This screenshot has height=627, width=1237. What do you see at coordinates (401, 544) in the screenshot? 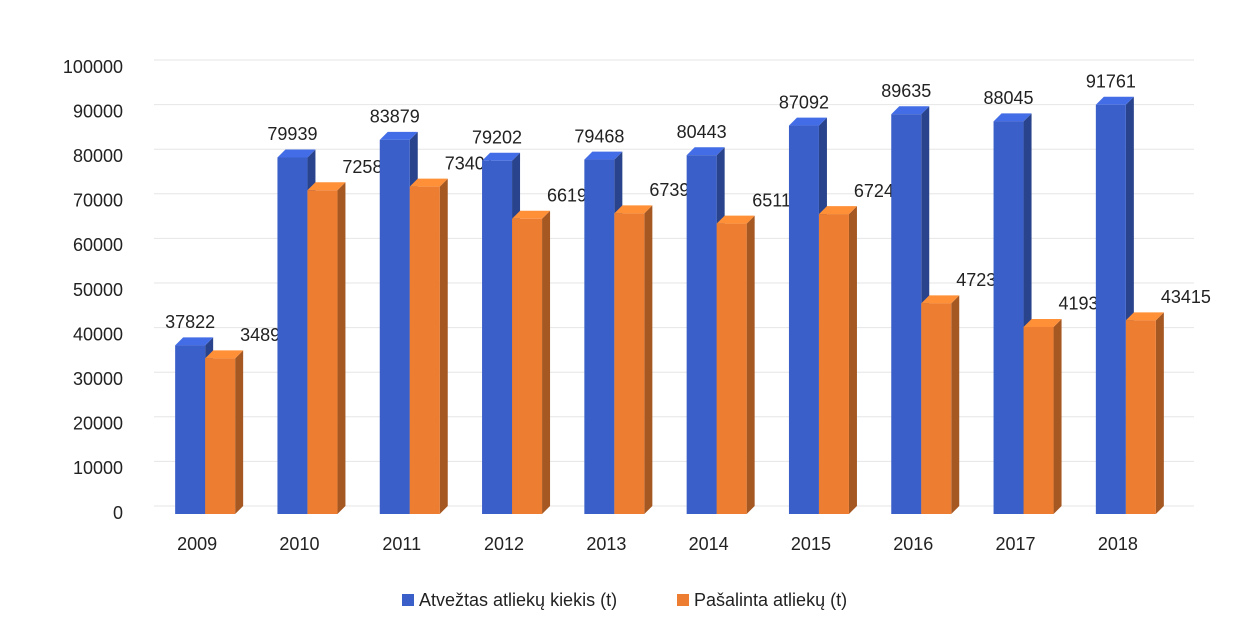
I see `x-tick-label: 2011` at bounding box center [401, 544].